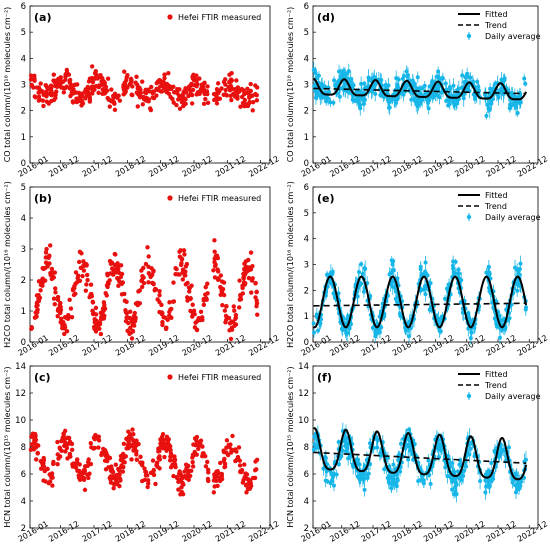 Image resolution: width=550 pixels, height=556 pixels. What do you see at coordinates (97, 531) in the screenshot?
I see `x-tick-label: 2017-12` at bounding box center [97, 531].